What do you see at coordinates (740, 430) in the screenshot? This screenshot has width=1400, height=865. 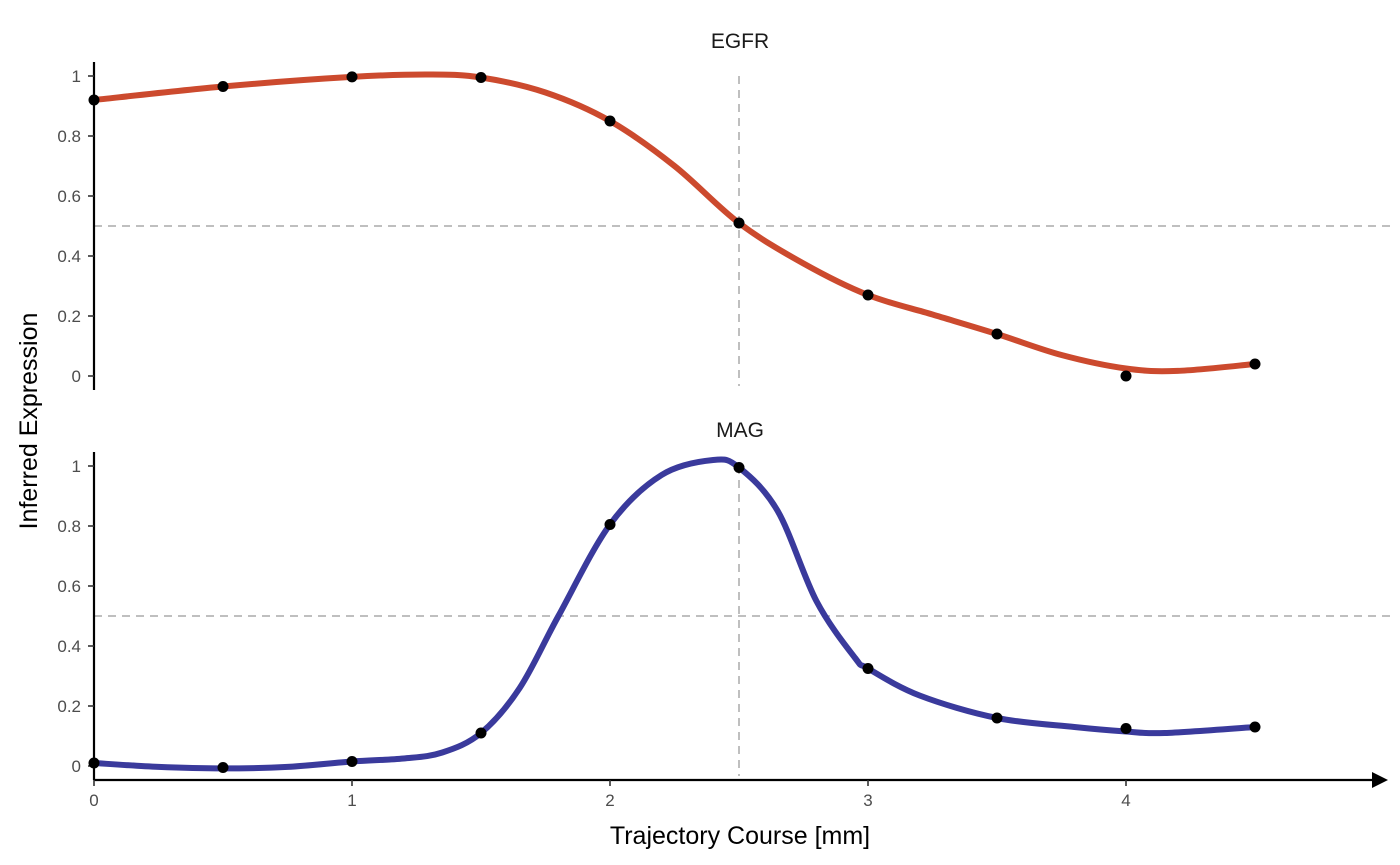 I see `panel-title: MAG` at bounding box center [740, 430].